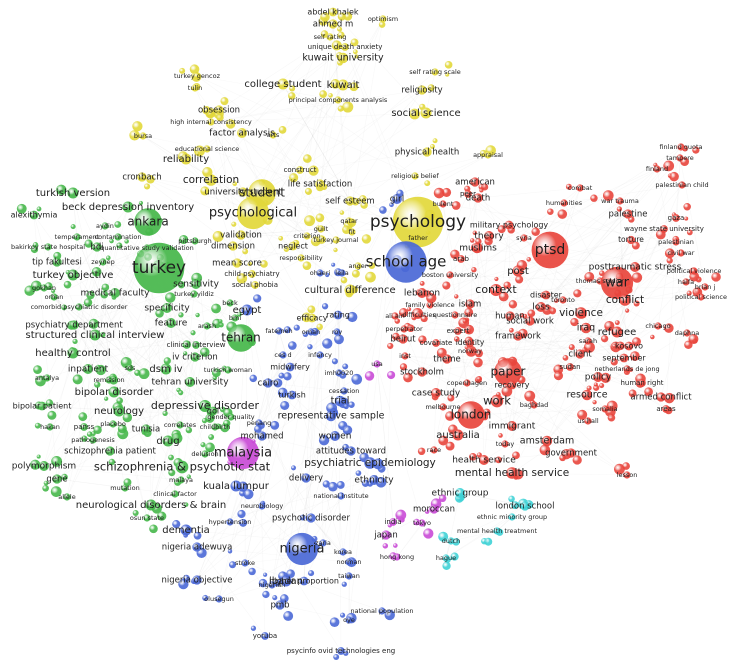 This screenshot has width=730, height=664. What do you see at coordinates (468, 194) in the screenshot?
I see `node-label: peer` at bounding box center [468, 194].